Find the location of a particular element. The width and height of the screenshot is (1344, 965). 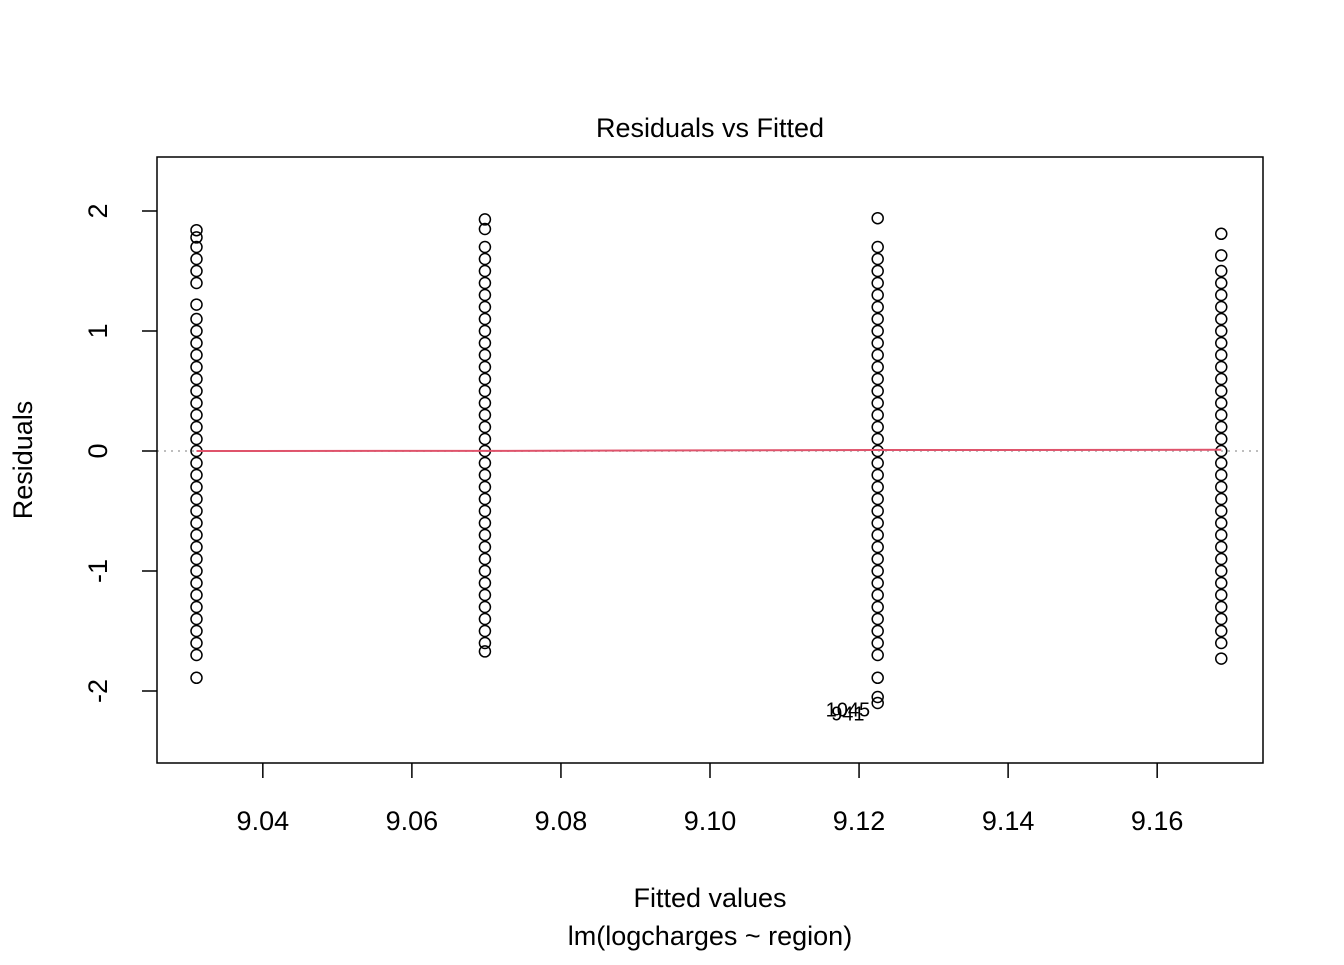

x-tick-label: 9.04 is located at coordinates (263, 821).